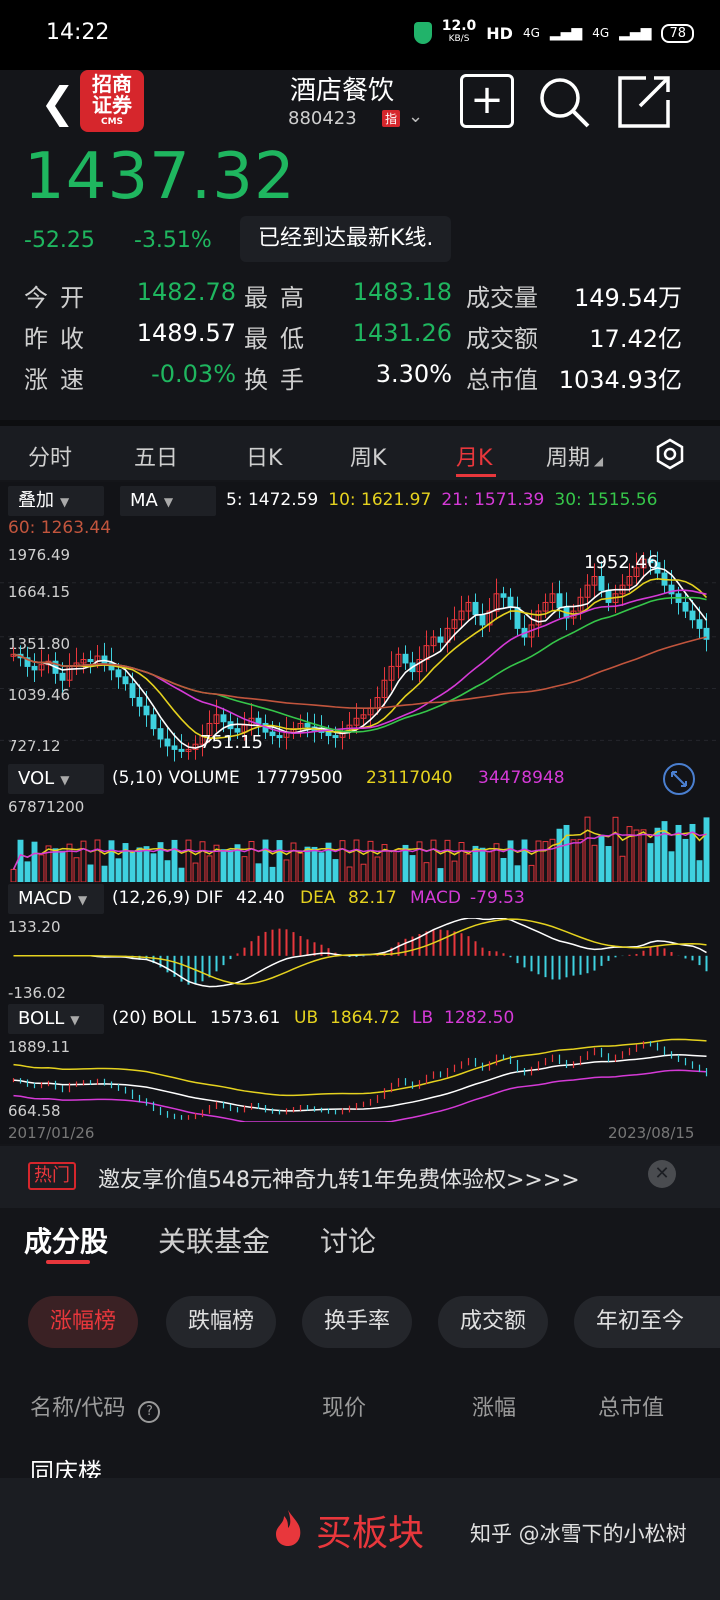 This screenshot has width=720, height=1600. I want to click on chip-turnover: 成交额, so click(493, 1322).